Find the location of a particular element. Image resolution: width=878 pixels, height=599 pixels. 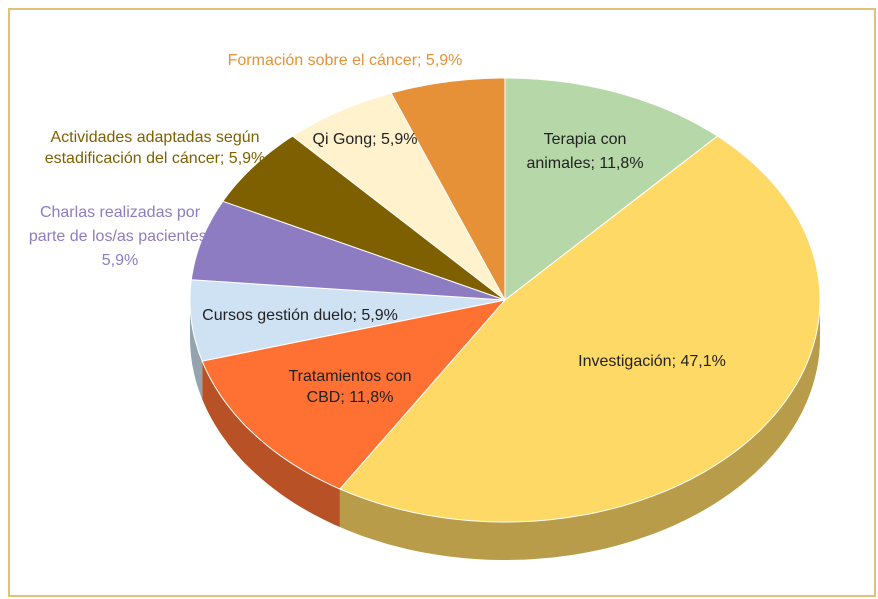

data-label-line: Terapia con is located at coordinates (585, 139).